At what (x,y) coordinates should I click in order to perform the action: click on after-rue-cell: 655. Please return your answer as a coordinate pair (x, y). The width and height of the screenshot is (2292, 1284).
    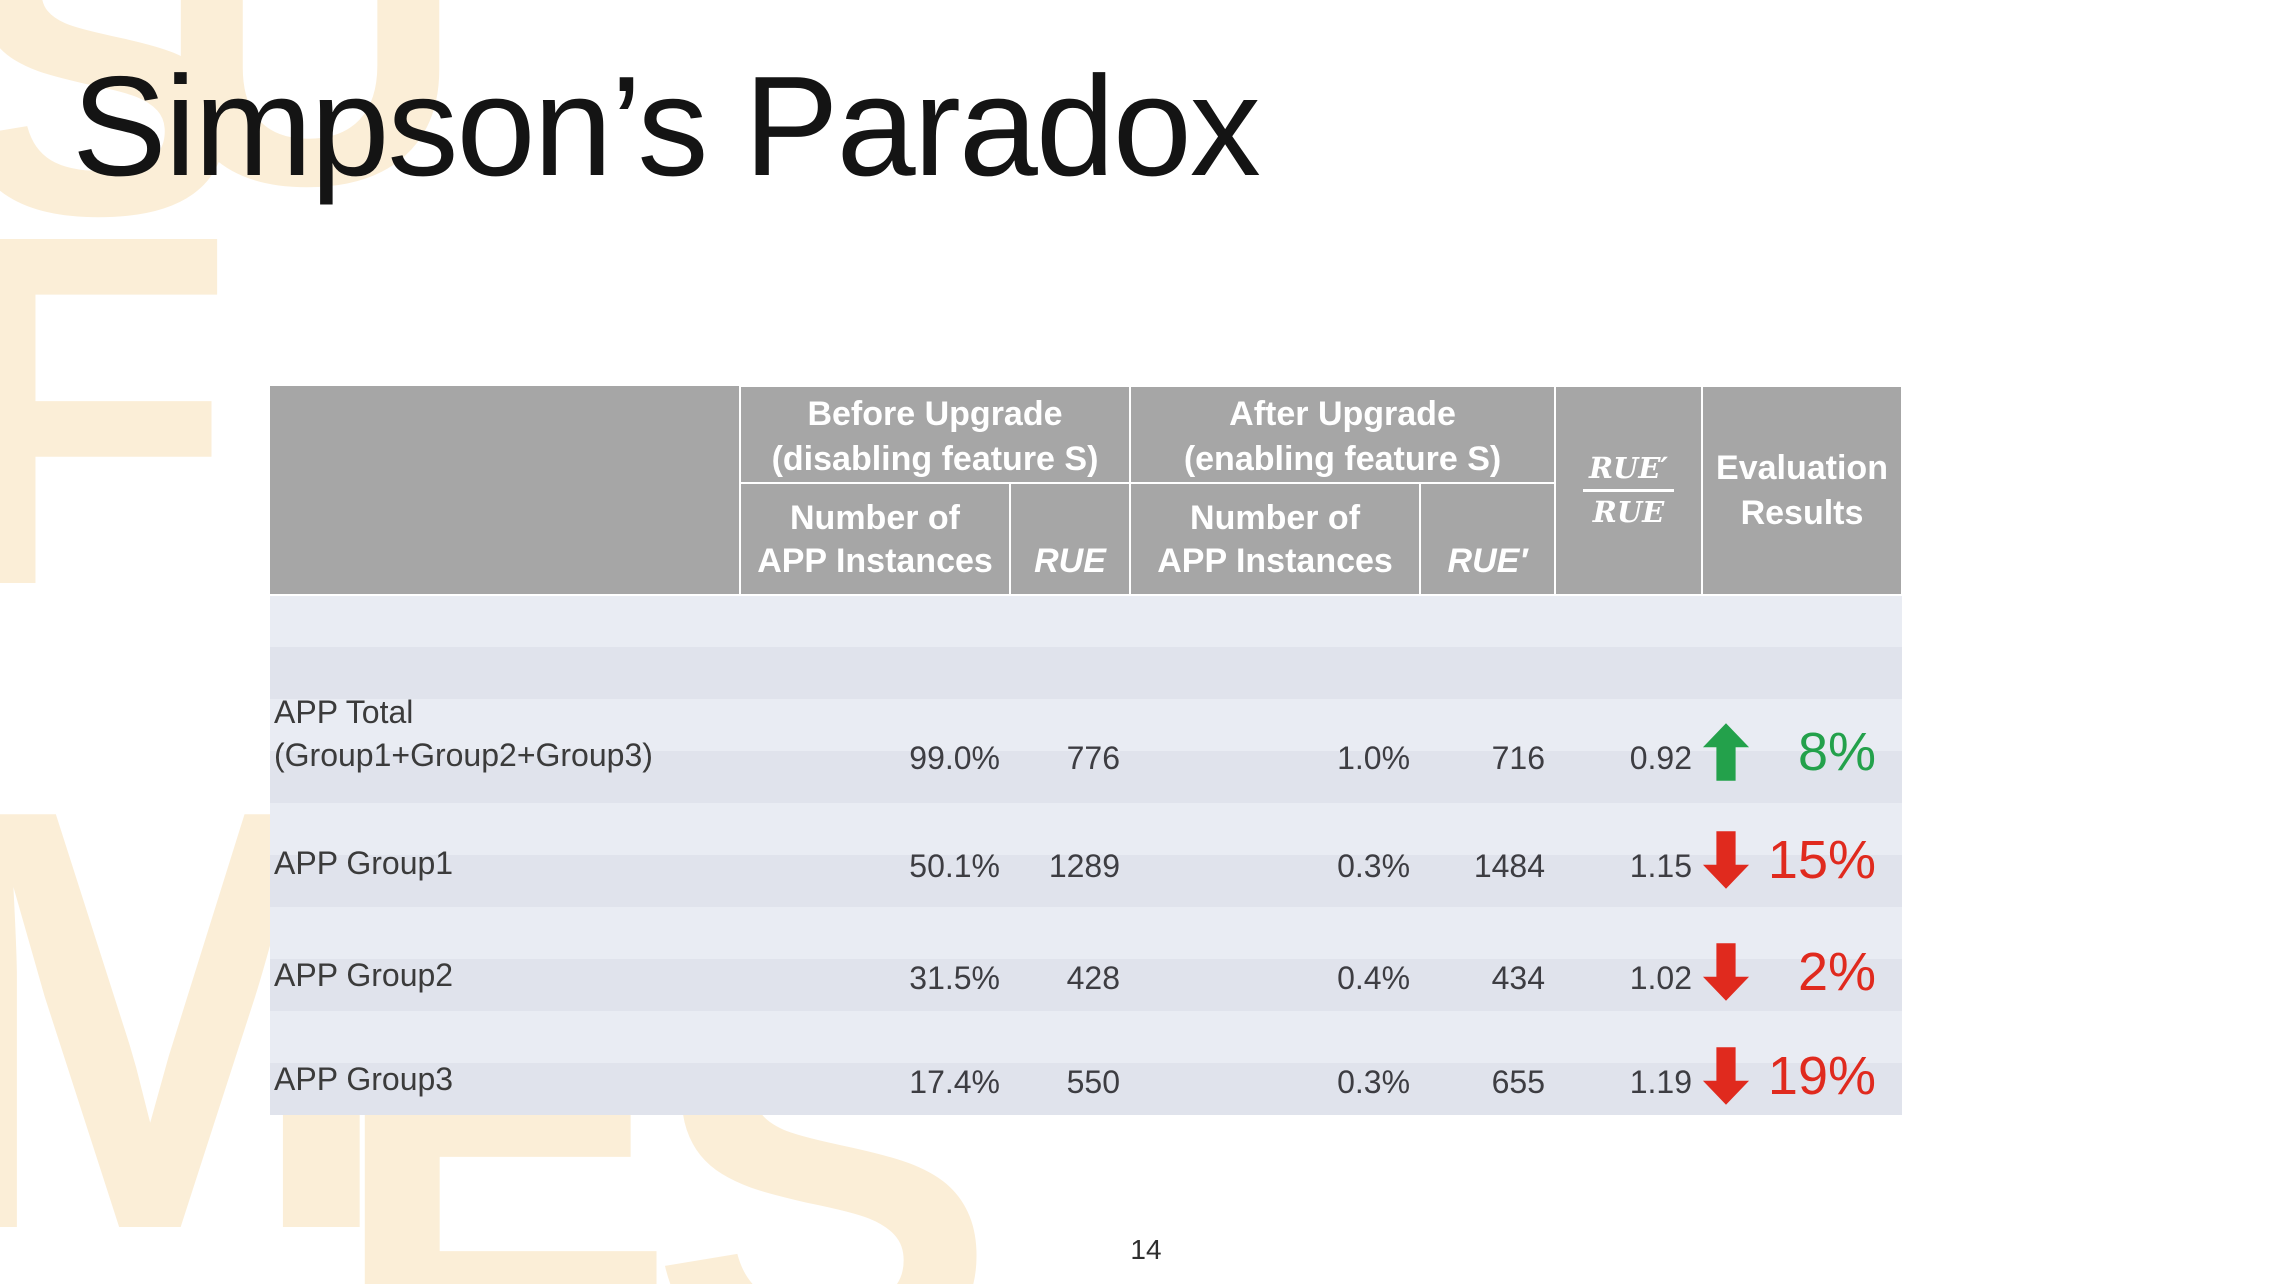
    Looking at the image, I should click on (1518, 1082).